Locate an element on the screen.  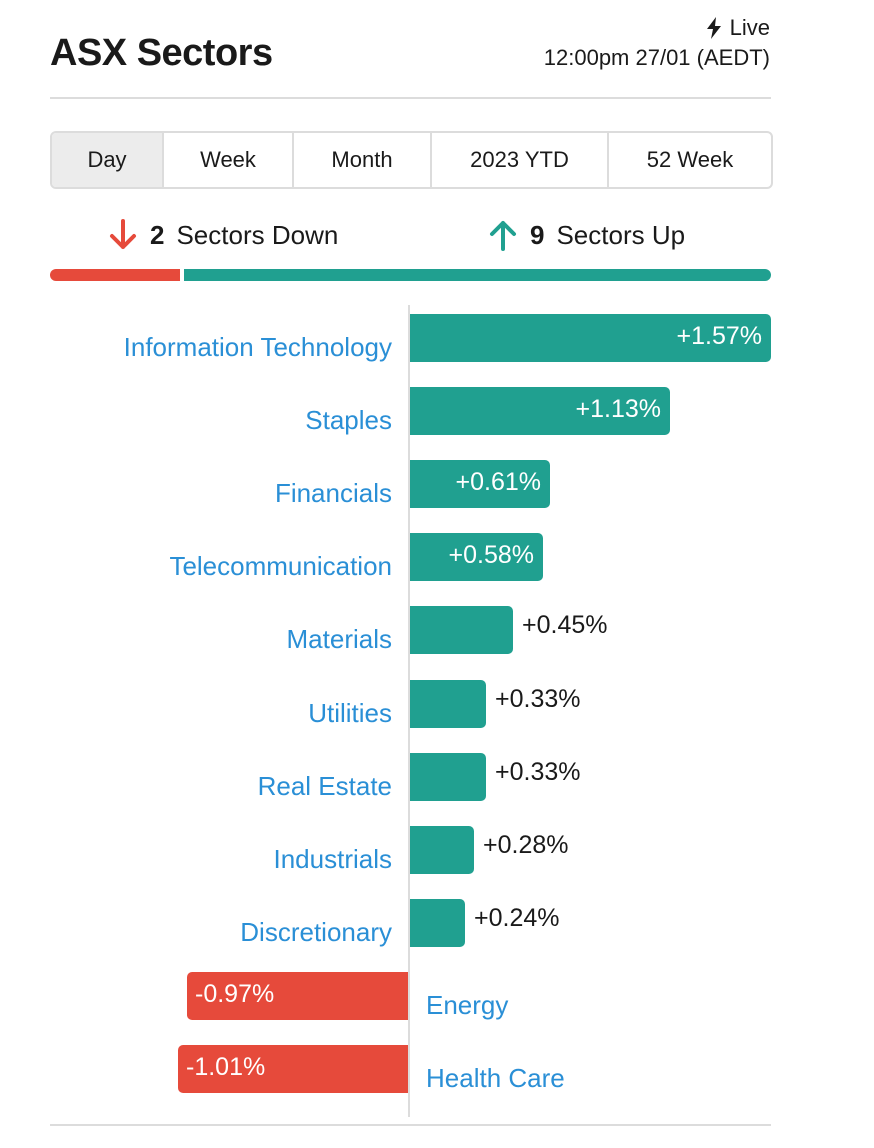
value-label-telecommunication: +0.58% is located at coordinates (491, 555).